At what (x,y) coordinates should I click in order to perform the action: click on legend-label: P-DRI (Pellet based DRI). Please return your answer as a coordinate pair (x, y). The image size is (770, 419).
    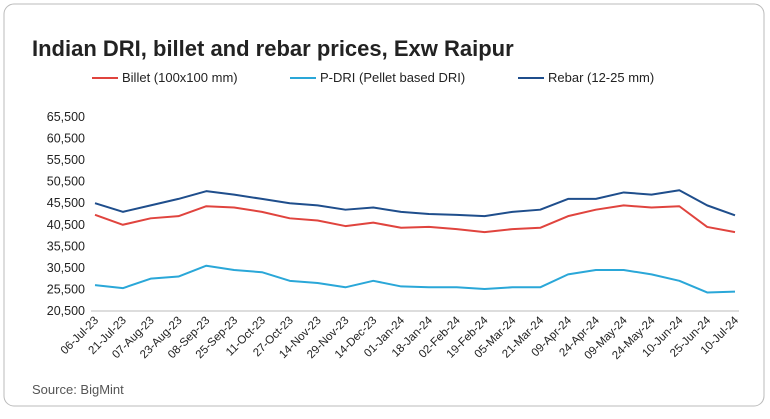
    Looking at the image, I should click on (392, 77).